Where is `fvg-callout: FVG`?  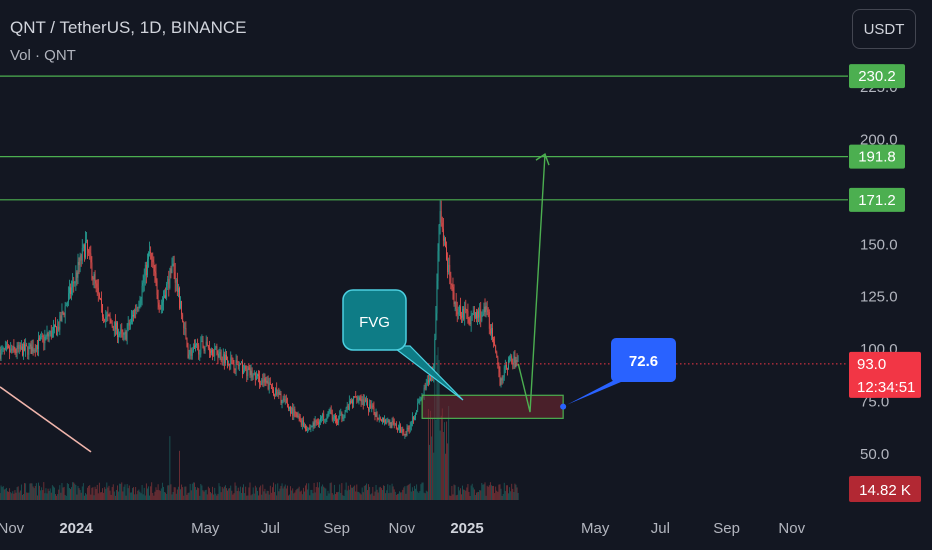
fvg-callout: FVG is located at coordinates (403, 345).